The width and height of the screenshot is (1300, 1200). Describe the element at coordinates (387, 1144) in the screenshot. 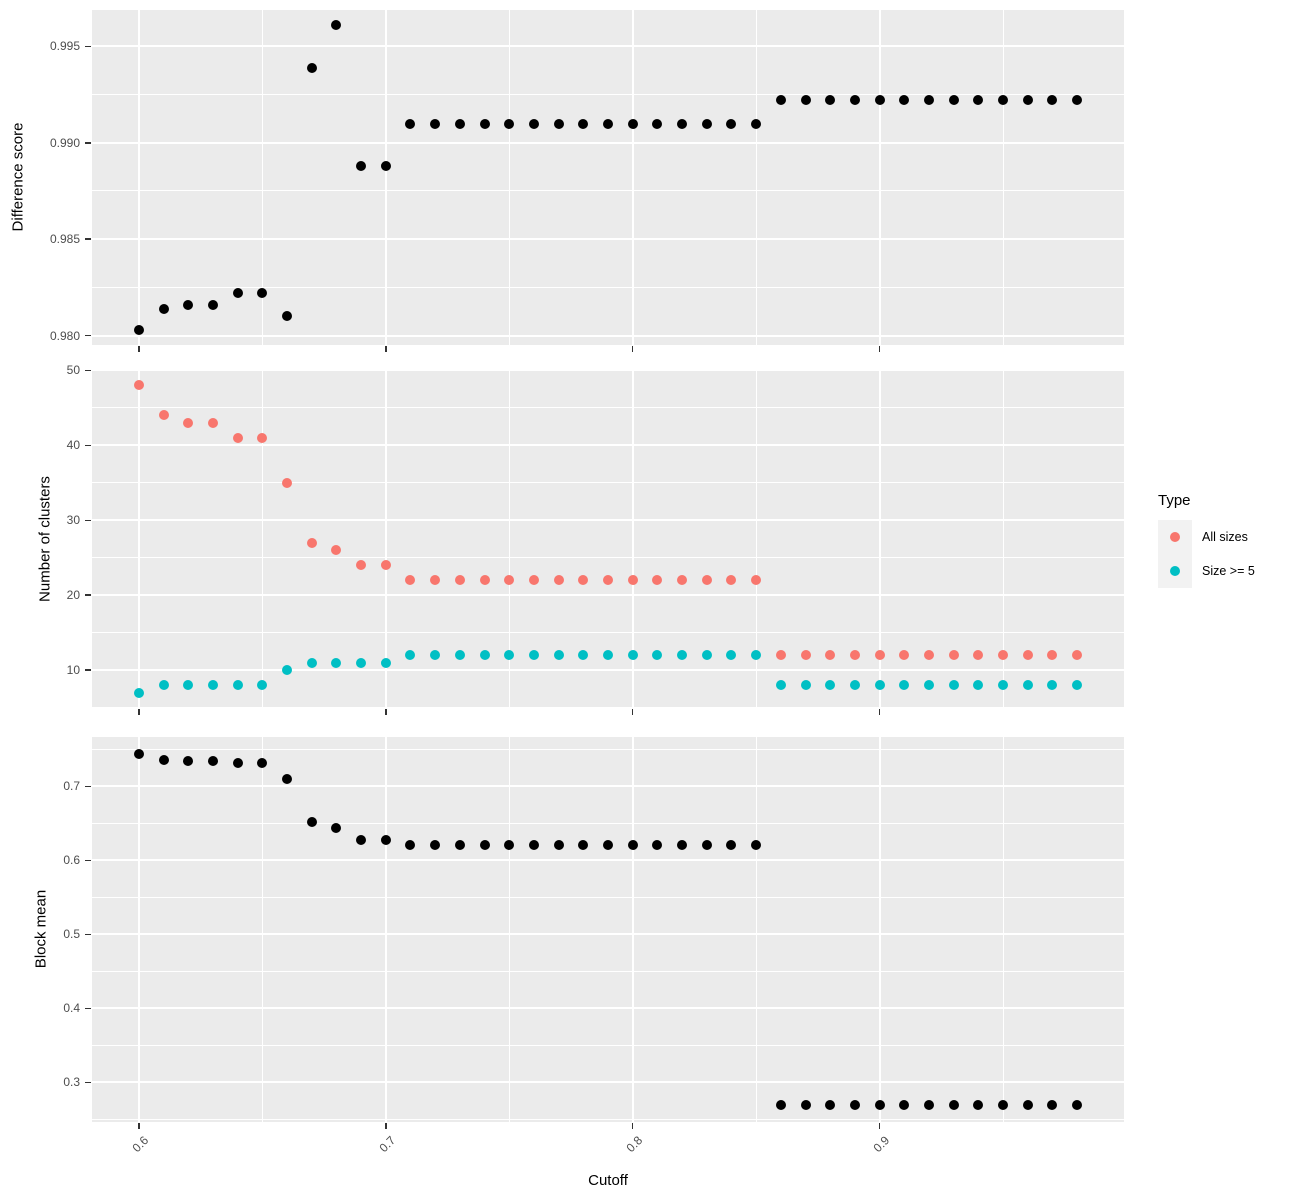

I see `x-tick-label: 0.7` at that location.